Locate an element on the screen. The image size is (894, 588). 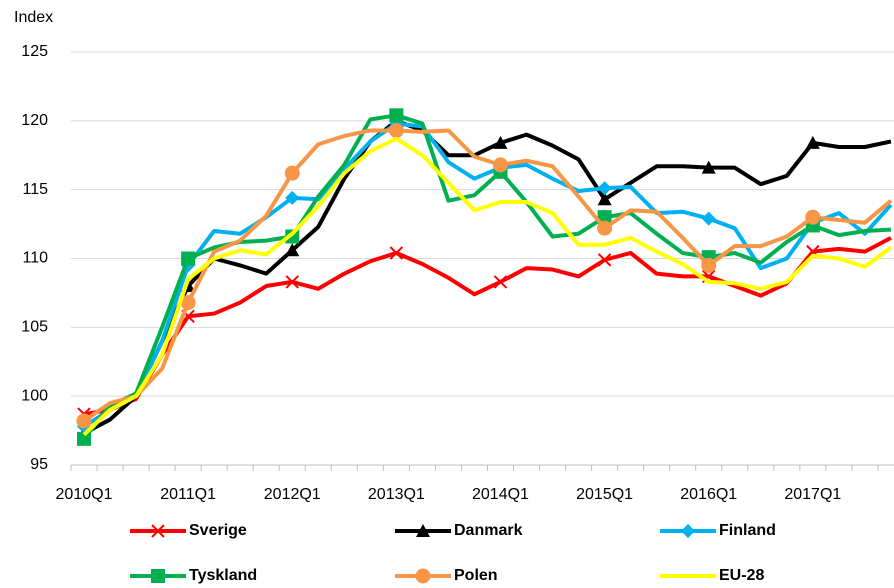
legend-label: Tyskland is located at coordinates (223, 575).